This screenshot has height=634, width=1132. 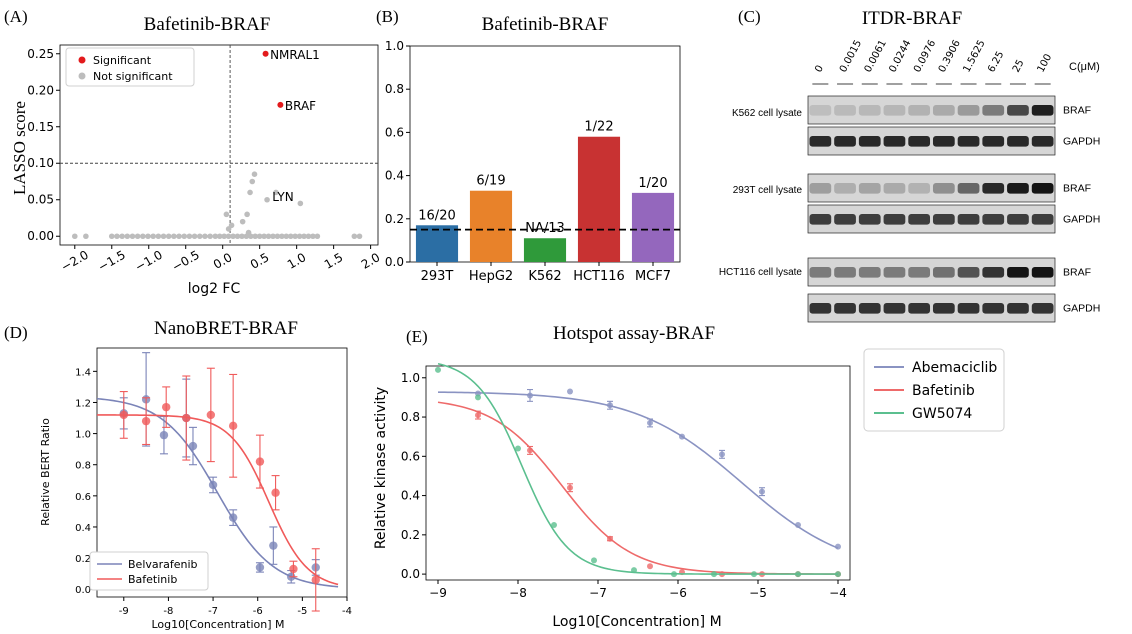 What do you see at coordinates (490, 181) in the screenshot?
I see `panel-b-bar-label: 6/19` at bounding box center [490, 181].